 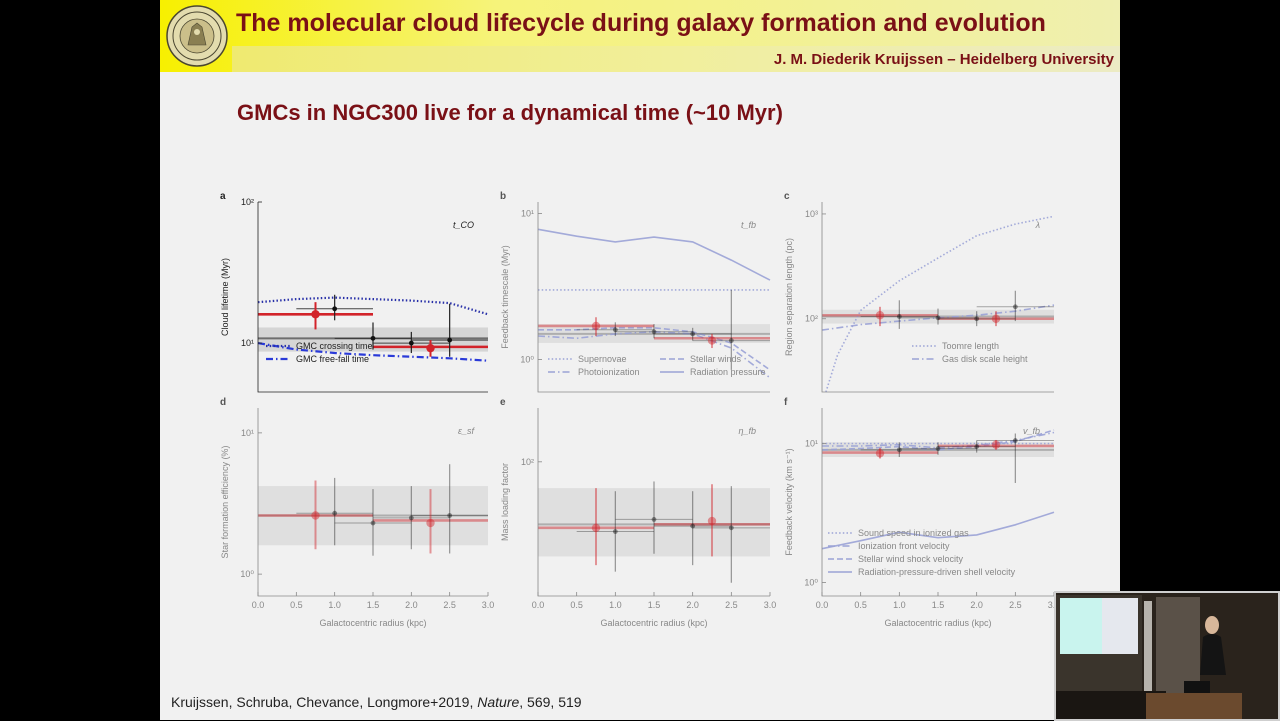 What do you see at coordinates (505, 297) in the screenshot?
I see `y-axis-label: Feedback timescale (Myr)` at bounding box center [505, 297].